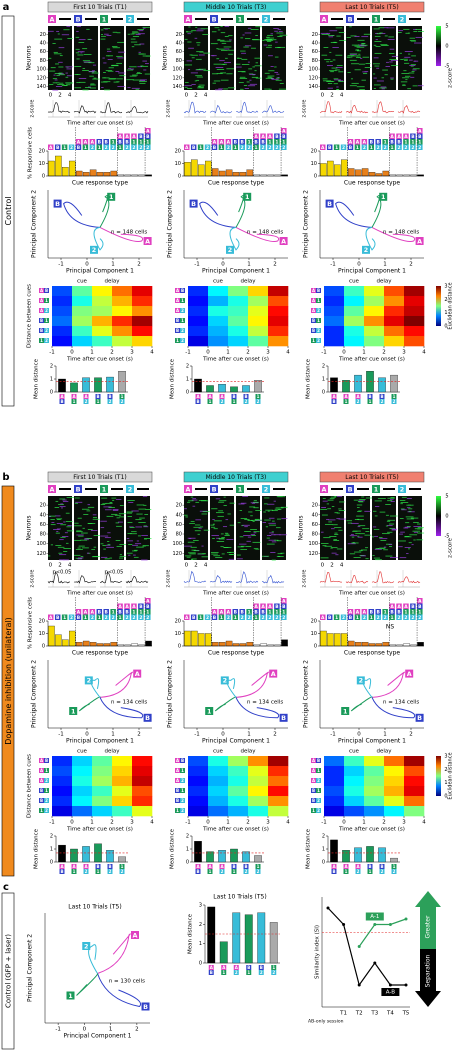 Image resolution: width=453 pixels, height=1050 pixels. What do you see at coordinates (137, 580) in the screenshot?
I see `trace` at bounding box center [137, 580].